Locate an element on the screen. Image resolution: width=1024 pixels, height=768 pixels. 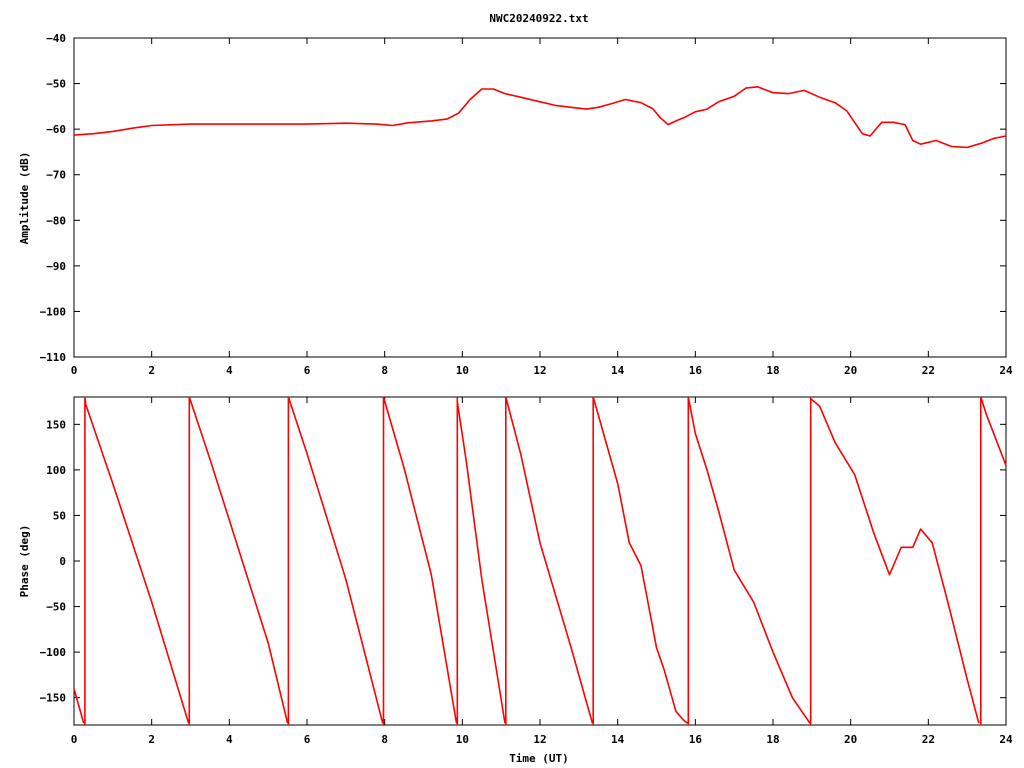
y-tick-label: −60 is located at coordinates (56, 129).